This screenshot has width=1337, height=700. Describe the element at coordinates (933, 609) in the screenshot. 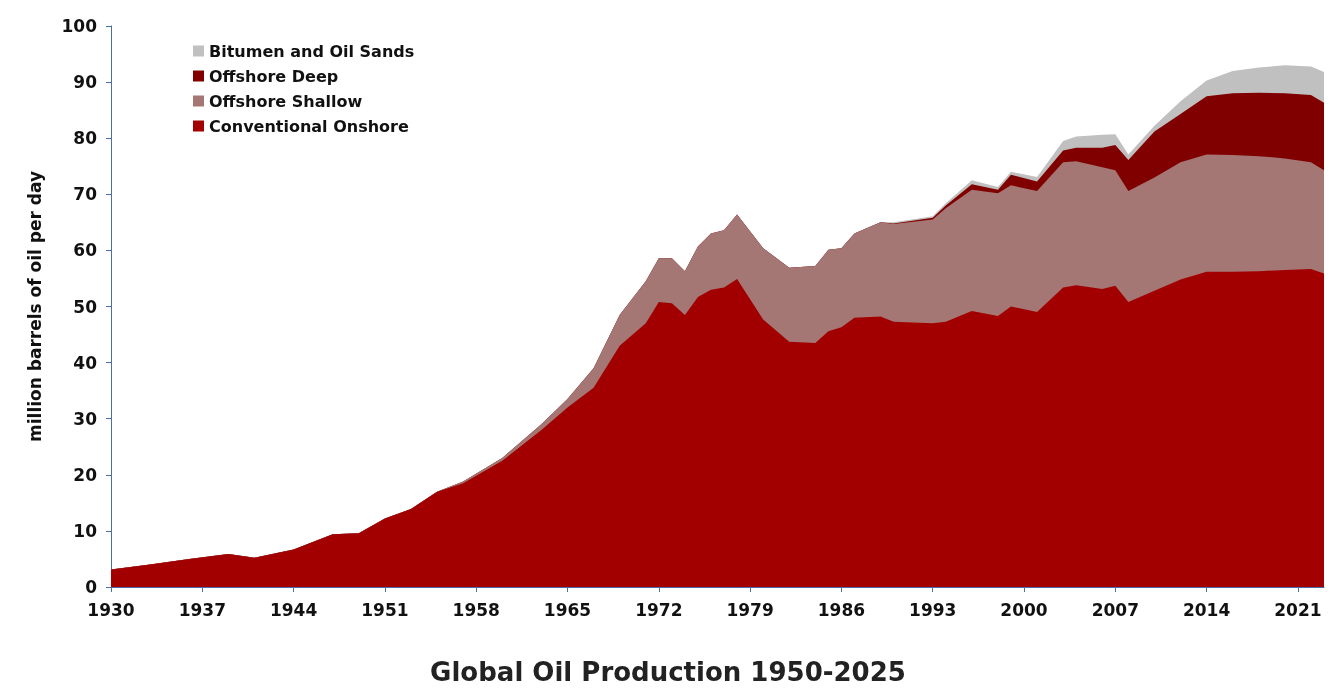

I see `x-tick-label: 1993` at that location.